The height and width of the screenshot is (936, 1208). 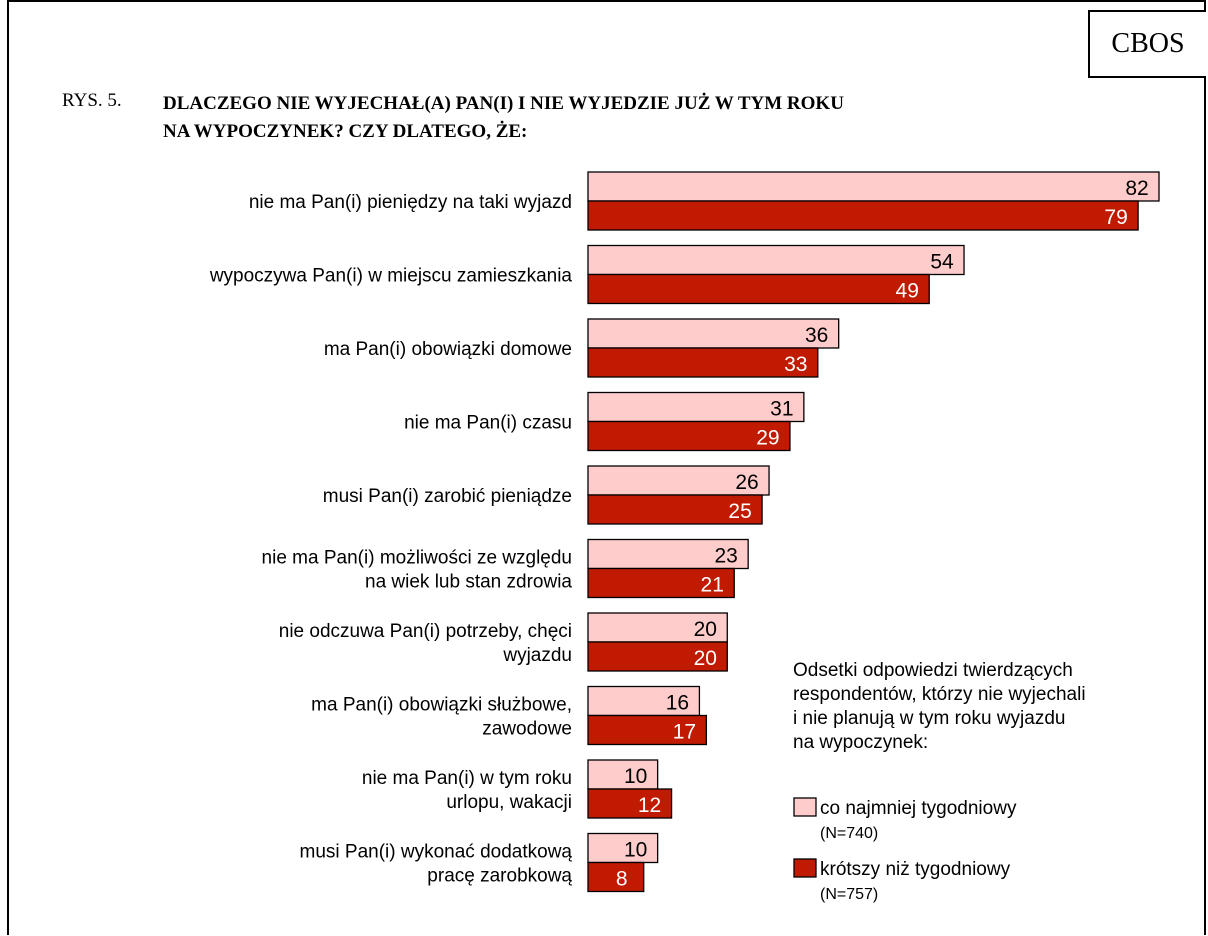 I want to click on legend-label: krótszy niż tygodniowy, so click(x=915, y=869).